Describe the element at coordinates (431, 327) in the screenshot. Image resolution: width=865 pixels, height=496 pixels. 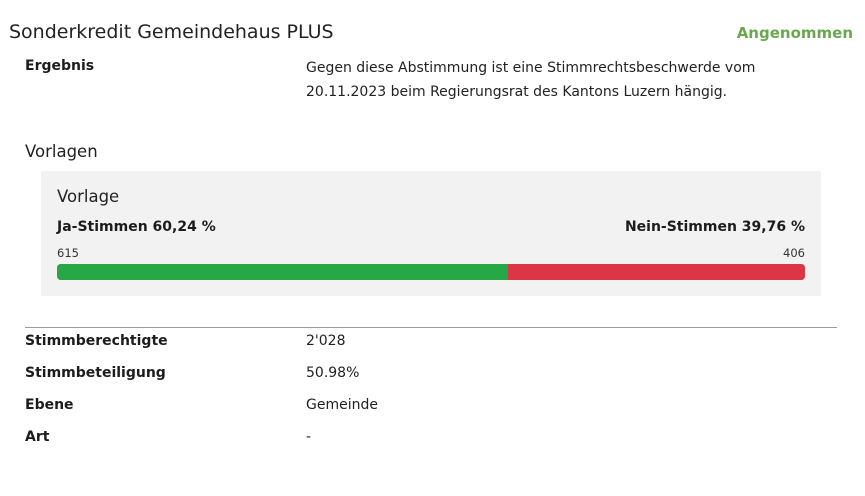
I see `divider` at that location.